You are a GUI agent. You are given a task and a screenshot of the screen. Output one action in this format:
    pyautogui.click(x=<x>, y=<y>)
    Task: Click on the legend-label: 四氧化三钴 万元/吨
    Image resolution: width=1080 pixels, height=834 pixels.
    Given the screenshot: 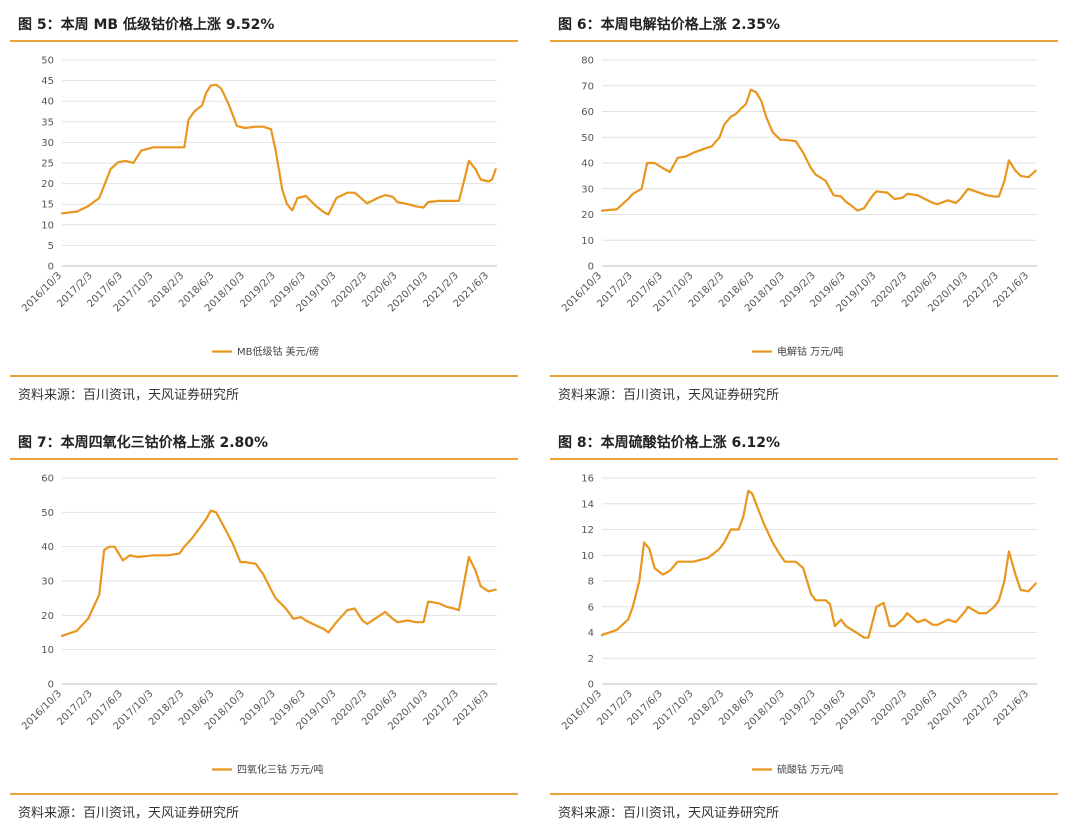 What is the action you would take?
    pyautogui.click(x=280, y=769)
    